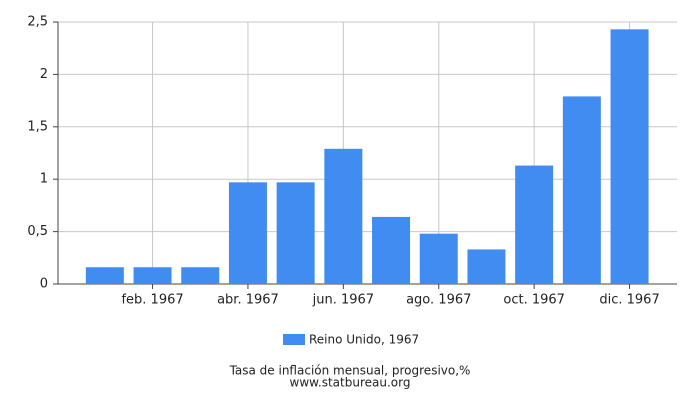  I want to click on legend-swatch, so click(294, 339).